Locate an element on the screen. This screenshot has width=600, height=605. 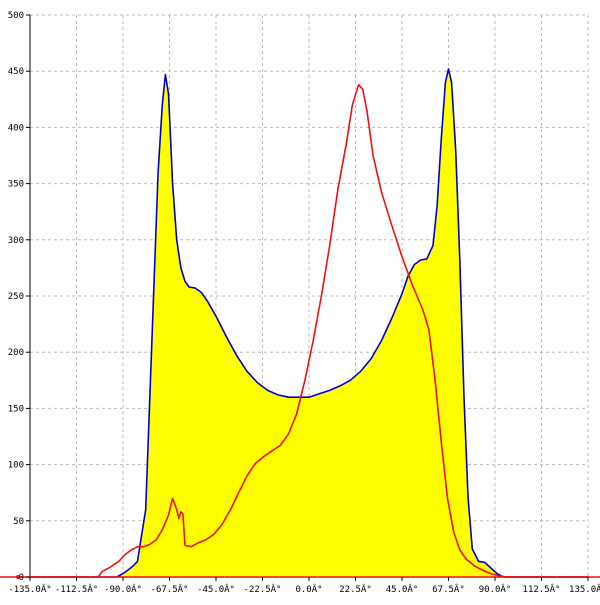
x-tick-label: -112.5Â° is located at coordinates (76, 589).